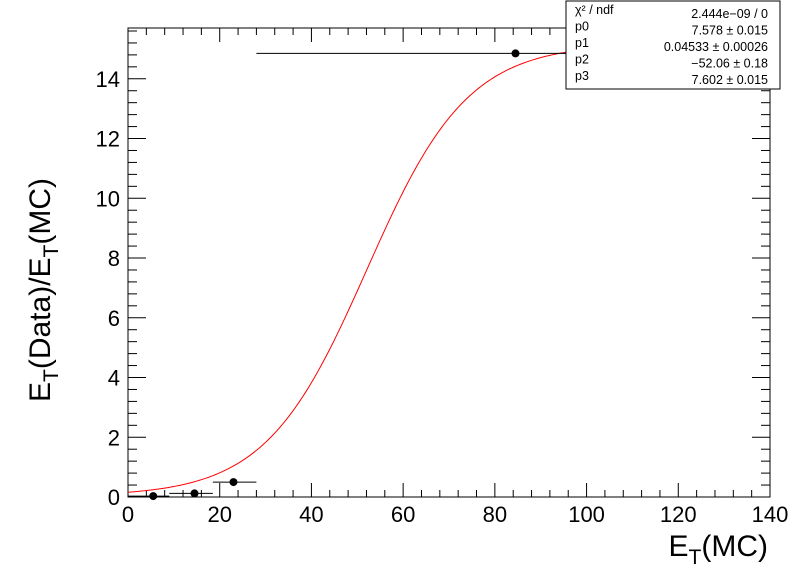  Describe the element at coordinates (716, 47) in the screenshot. I see `stats-value: 0.04533 ± 0.00026` at that location.